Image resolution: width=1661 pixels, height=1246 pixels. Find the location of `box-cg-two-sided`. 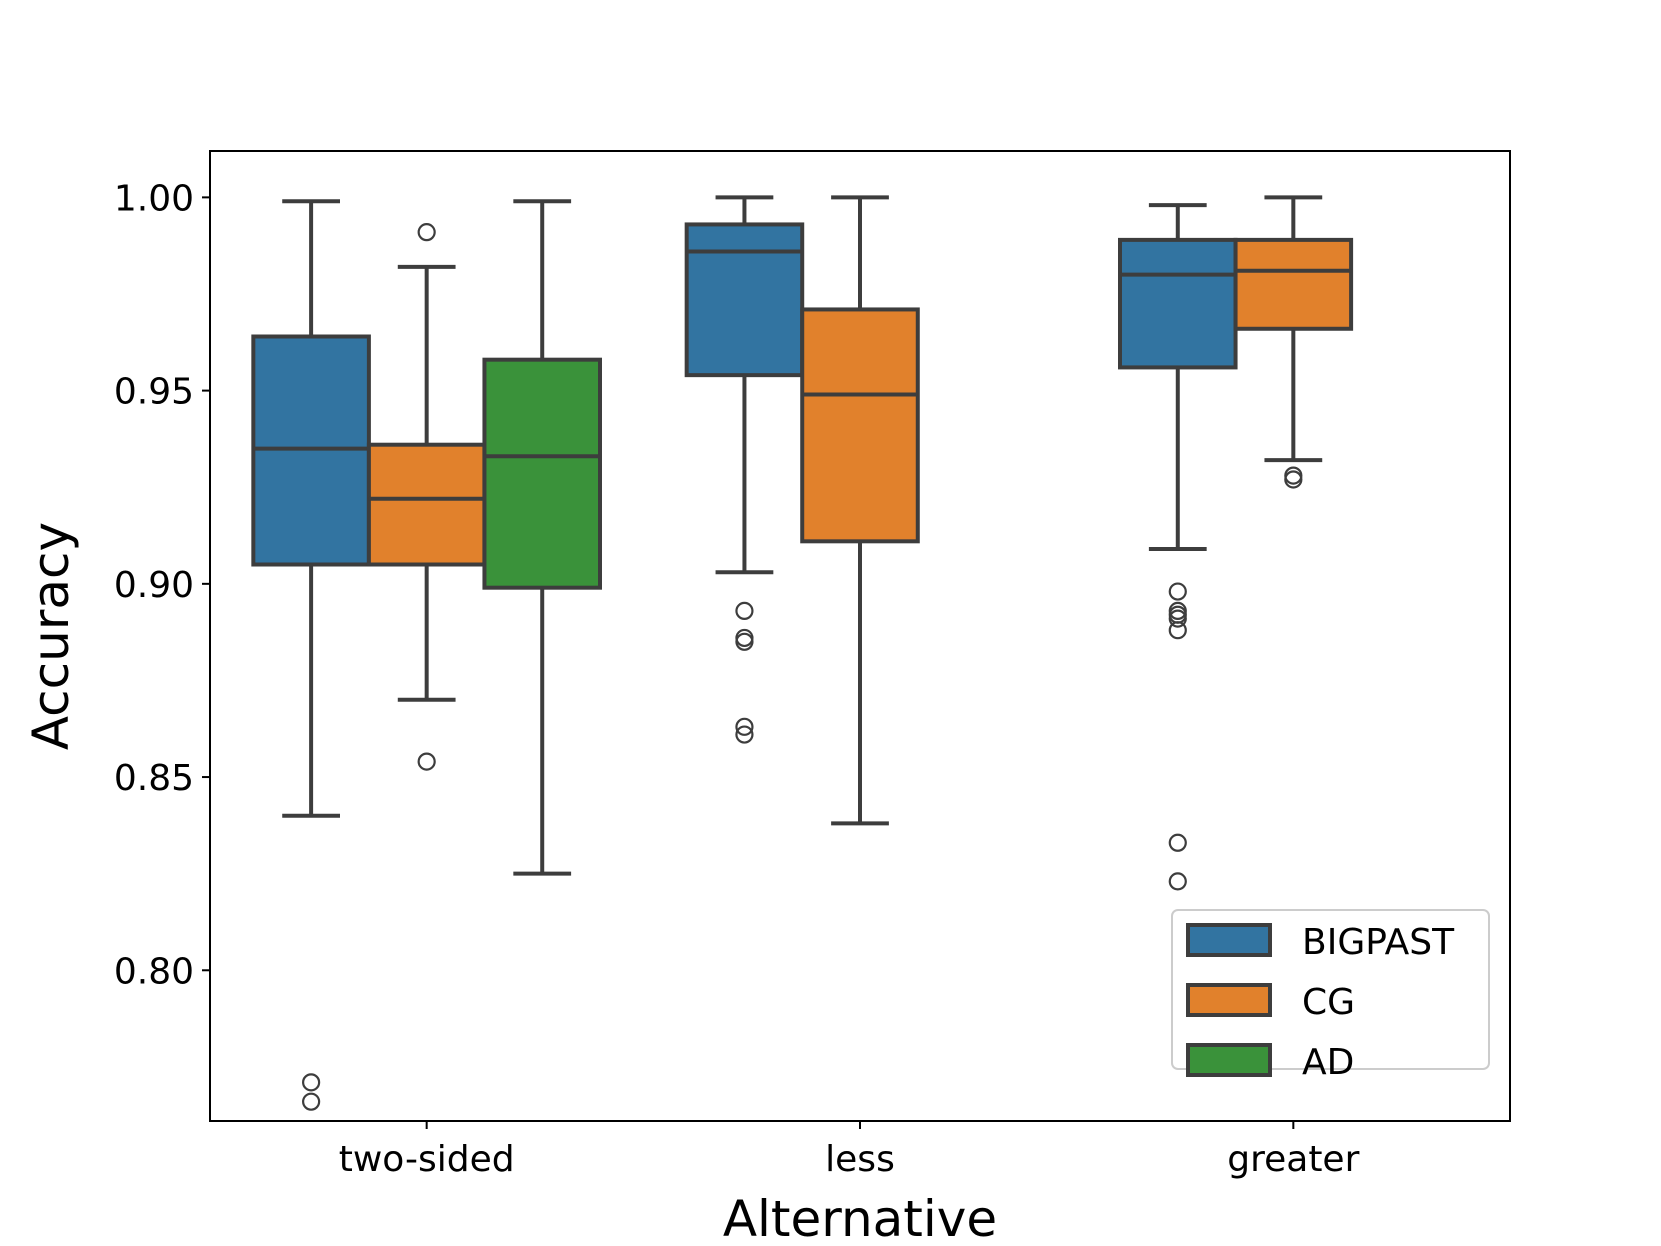

box-cg-two-sided is located at coordinates (426, 497).